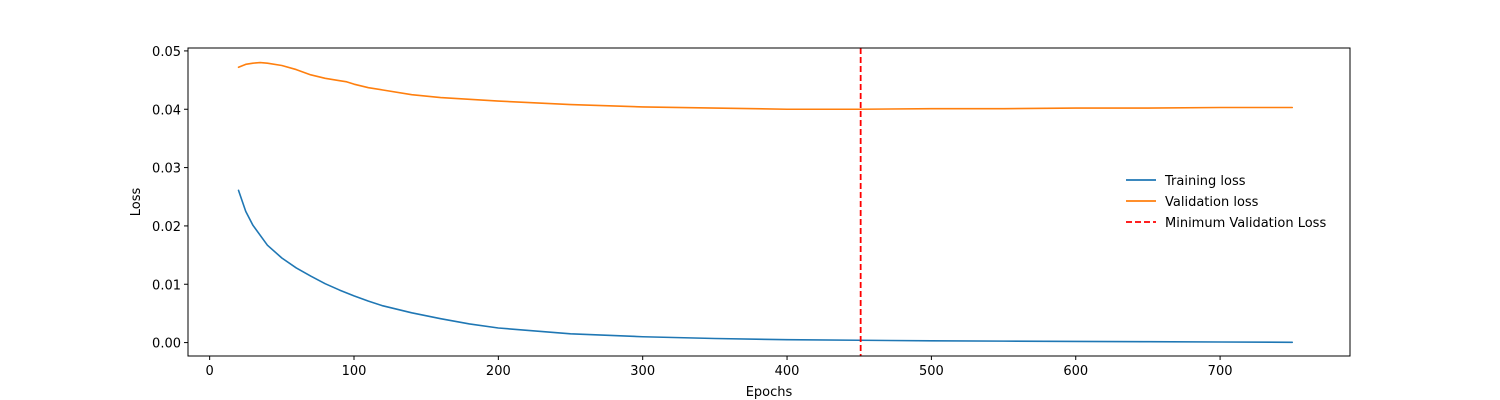 This screenshot has width=1500, height=400. I want to click on y-axis: 0.00 0.01 0.02 0.03 0.04 0.05, so click(170, 198).